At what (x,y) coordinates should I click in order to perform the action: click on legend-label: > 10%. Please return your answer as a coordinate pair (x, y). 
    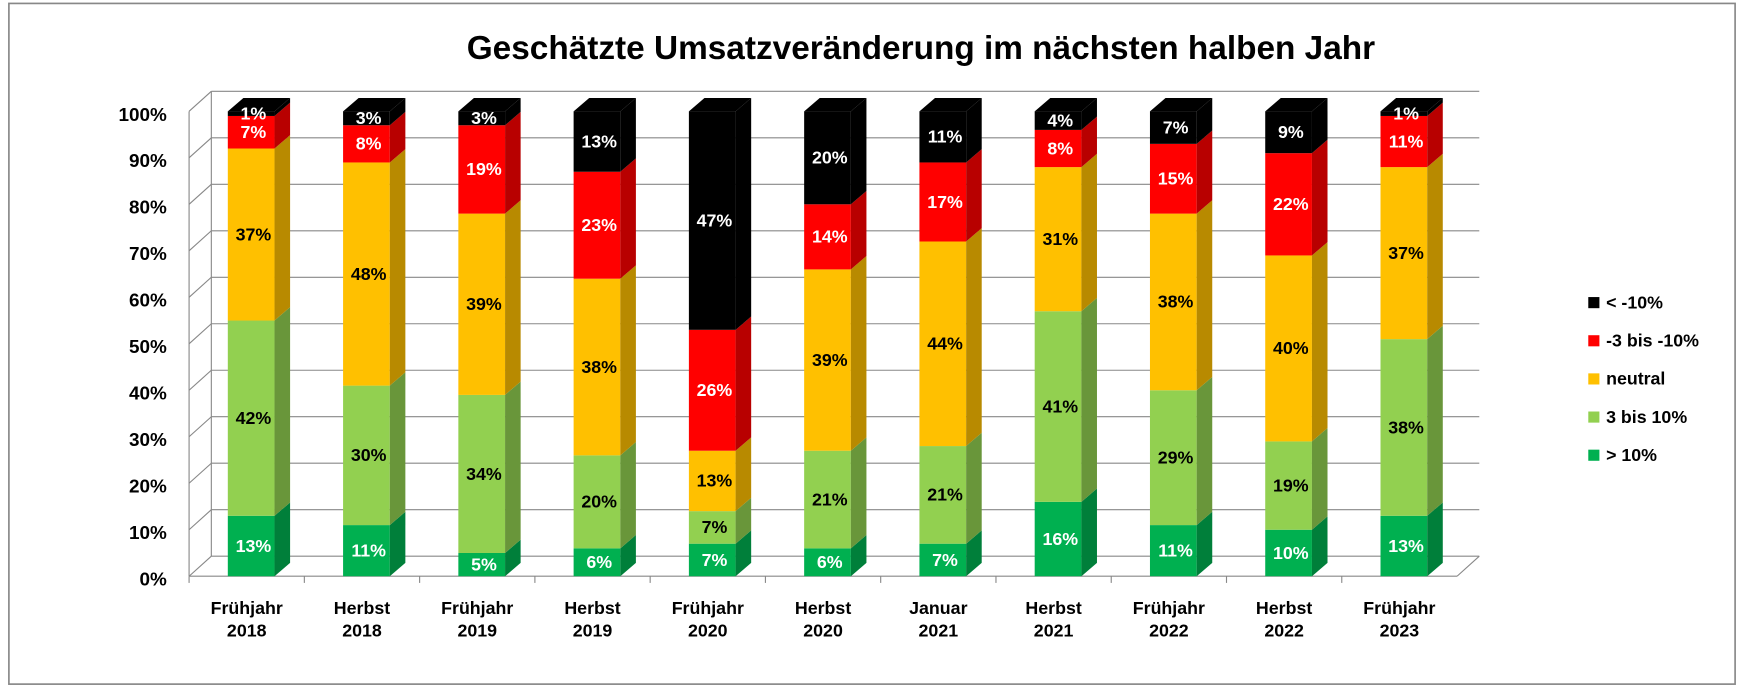
    Looking at the image, I should click on (1631, 455).